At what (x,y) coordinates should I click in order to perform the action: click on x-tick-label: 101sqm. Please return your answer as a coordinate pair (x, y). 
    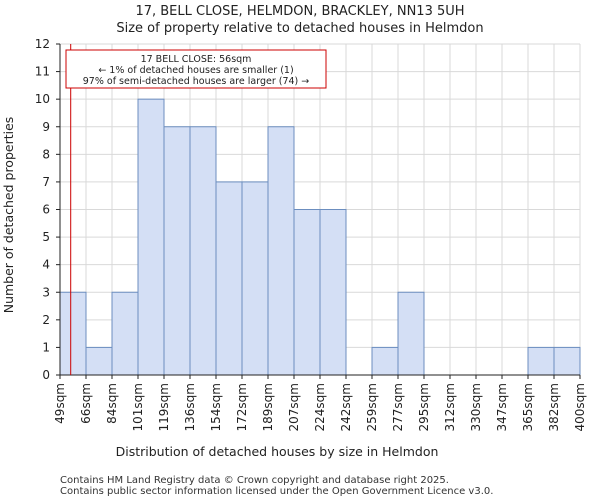
    Looking at the image, I should click on (138, 407).